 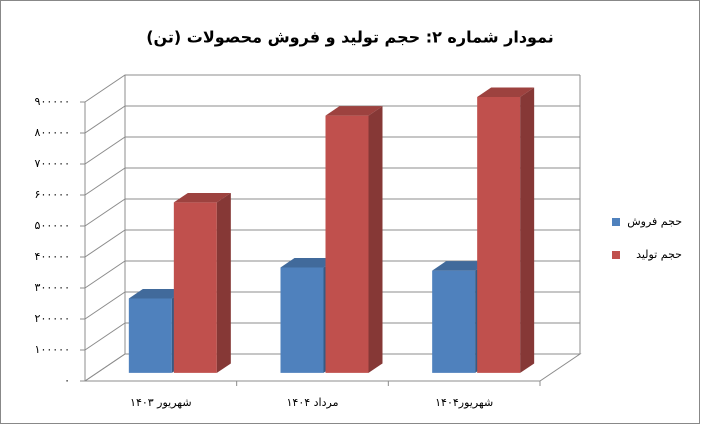 I want to click on x-tick-label: شهریور۱۴۰۴, so click(x=464, y=402).